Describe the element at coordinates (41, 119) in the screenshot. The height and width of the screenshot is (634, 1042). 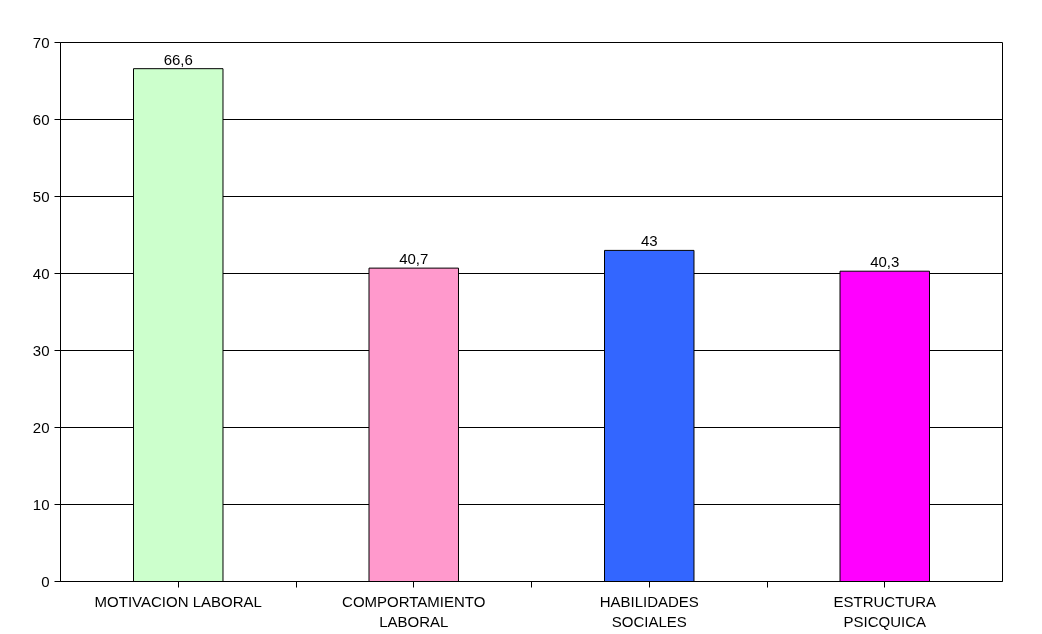
I see `y-tick-label: 60` at that location.